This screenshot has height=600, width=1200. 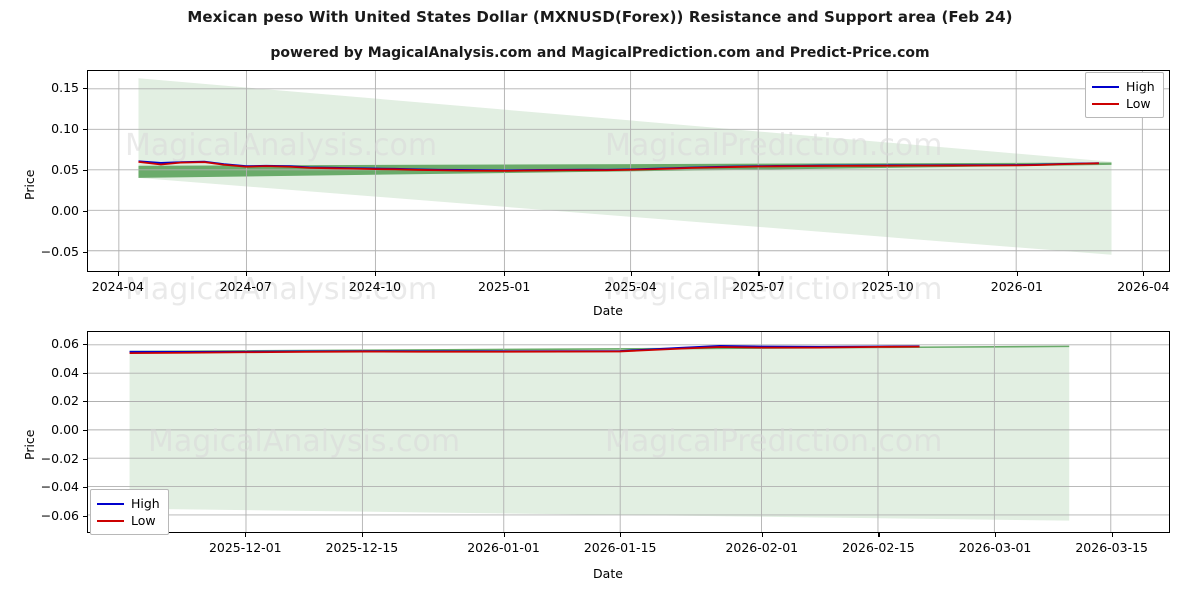 I want to click on bottom-chart-x-axis-title: Date, so click(x=608, y=573).